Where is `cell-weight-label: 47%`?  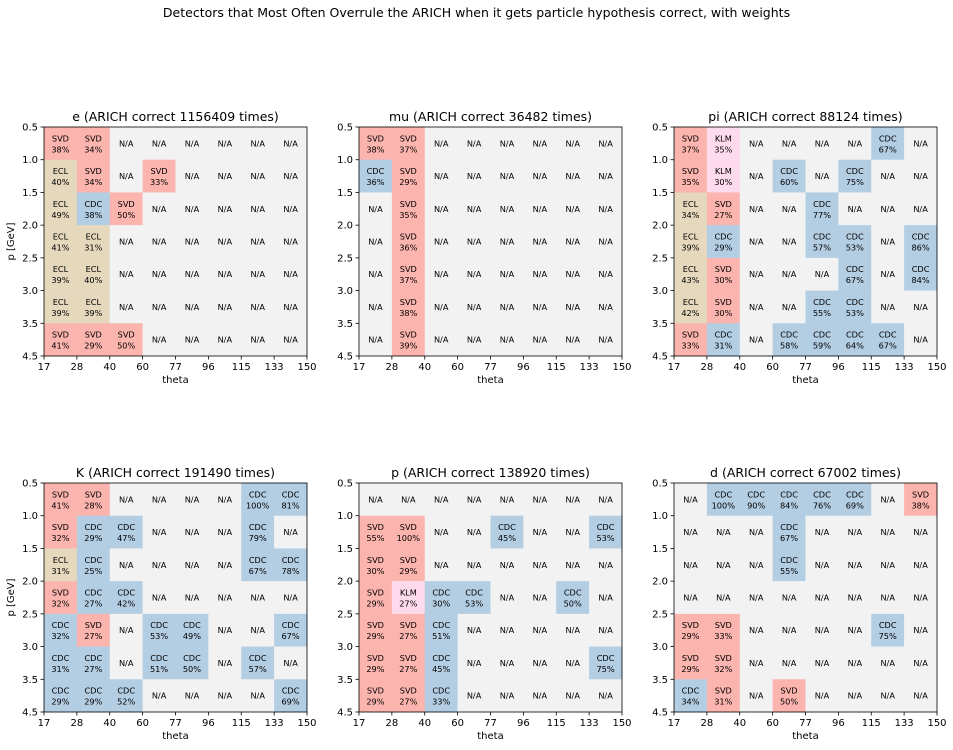 cell-weight-label: 47% is located at coordinates (126, 538).